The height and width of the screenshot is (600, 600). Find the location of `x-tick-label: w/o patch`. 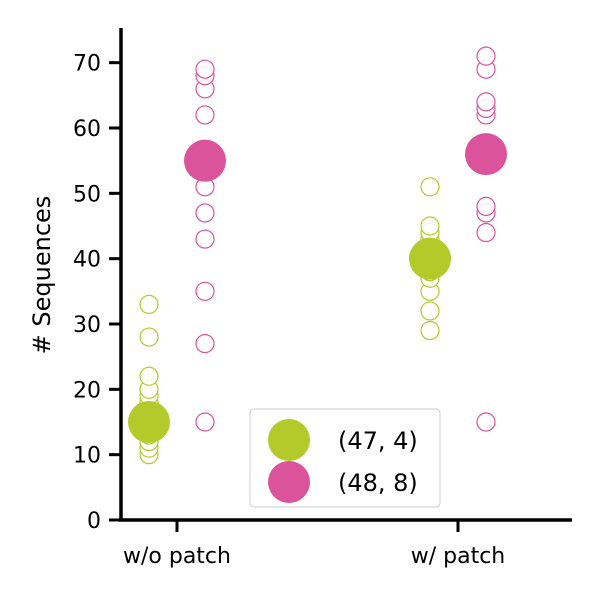

x-tick-label: w/o patch is located at coordinates (177, 556).